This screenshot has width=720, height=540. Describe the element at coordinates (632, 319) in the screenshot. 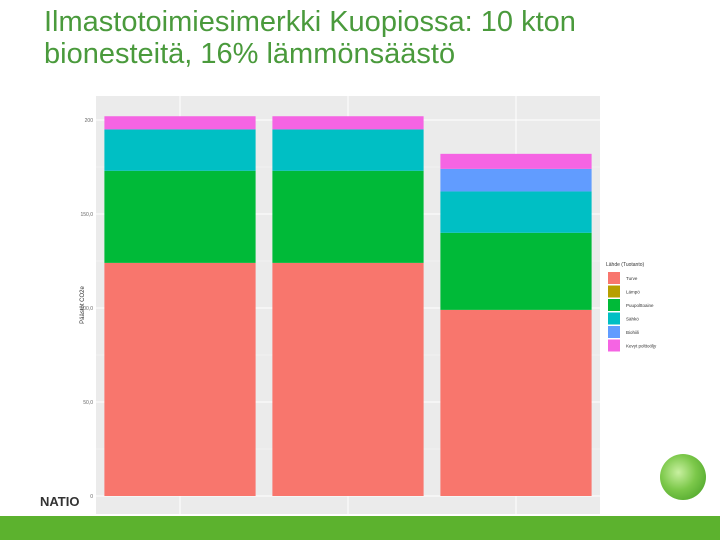

I see `legend-label: Sähkö` at that location.